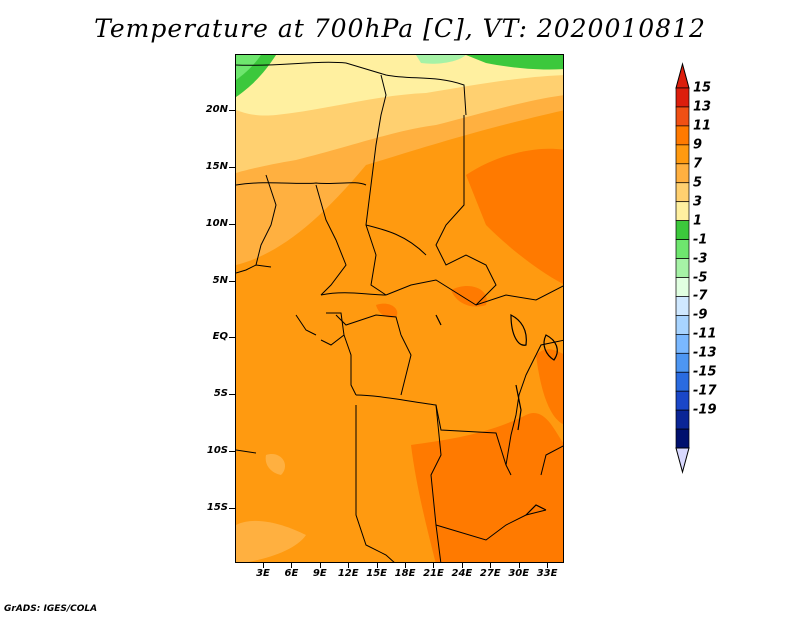 Image resolution: width=800 pixels, height=618 pixels. I want to click on lon-label: 21E, so click(433, 573).